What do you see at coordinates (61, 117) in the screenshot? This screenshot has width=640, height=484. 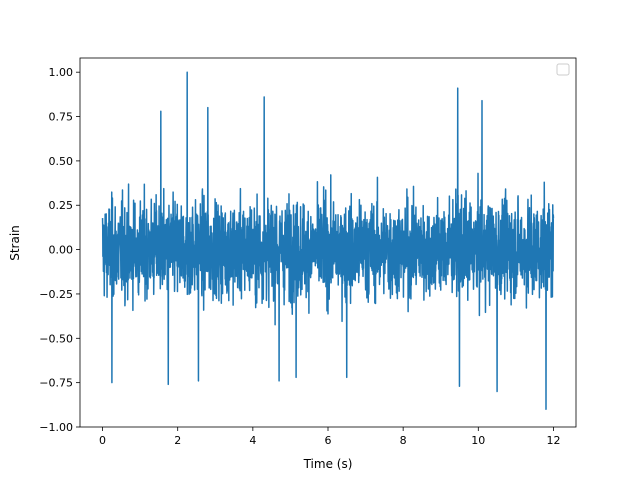 I see `y-tick-label: 0.75` at bounding box center [61, 117].